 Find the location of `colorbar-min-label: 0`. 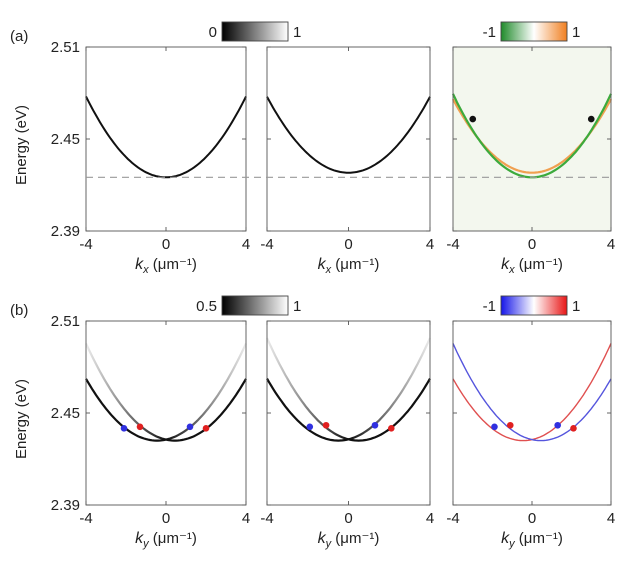

colorbar-min-label: 0 is located at coordinates (213, 32).